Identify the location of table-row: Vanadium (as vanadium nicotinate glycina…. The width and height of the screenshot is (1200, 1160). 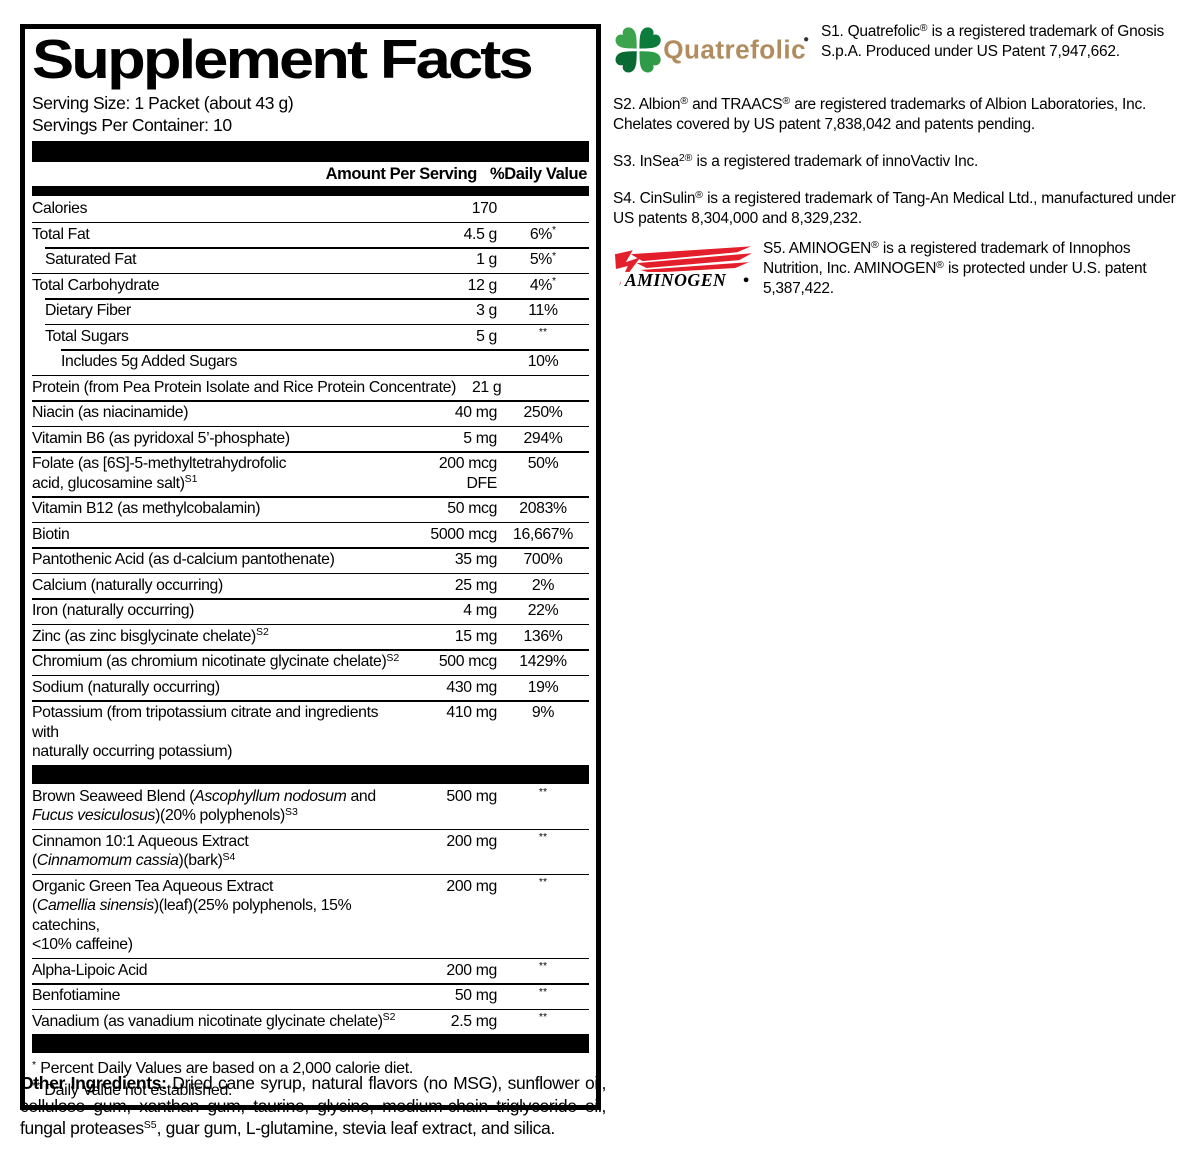
(310, 1021).